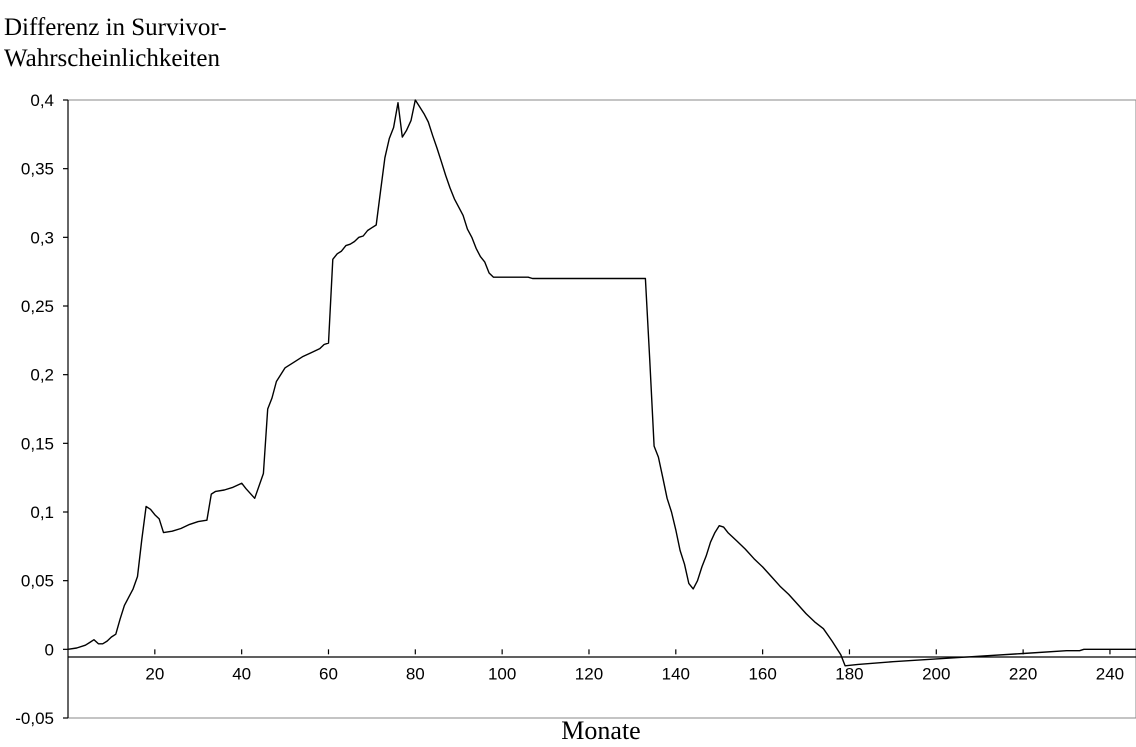 This screenshot has height=747, width=1136. Describe the element at coordinates (42, 237) in the screenshot. I see `y-tick-label: 0,3` at that location.